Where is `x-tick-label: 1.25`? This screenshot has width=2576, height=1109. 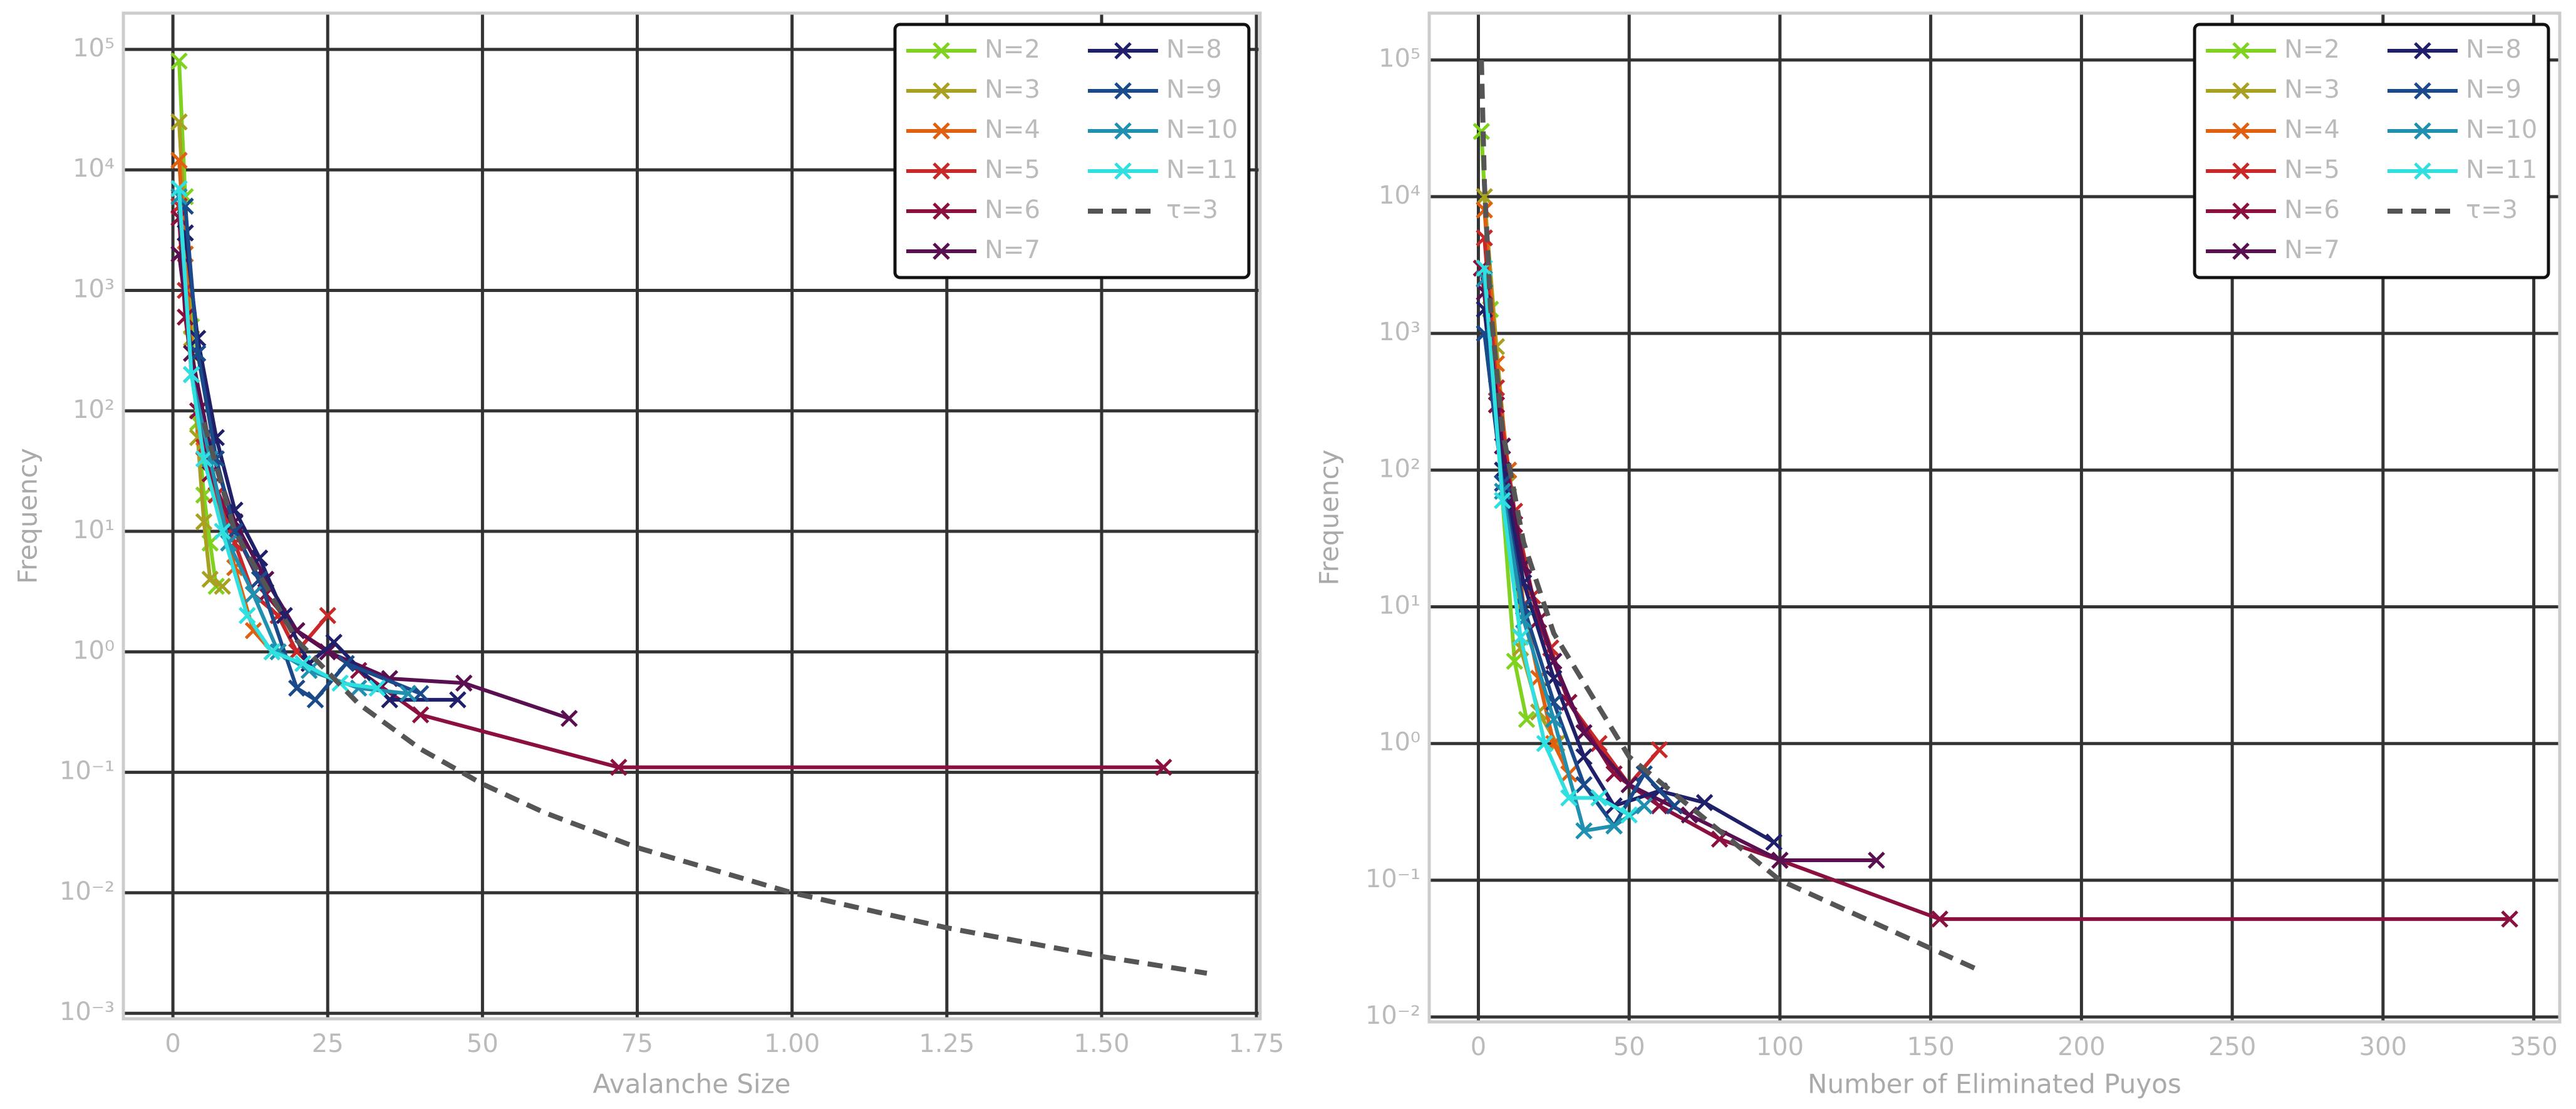
x-tick-label: 1.25 is located at coordinates (947, 1043).